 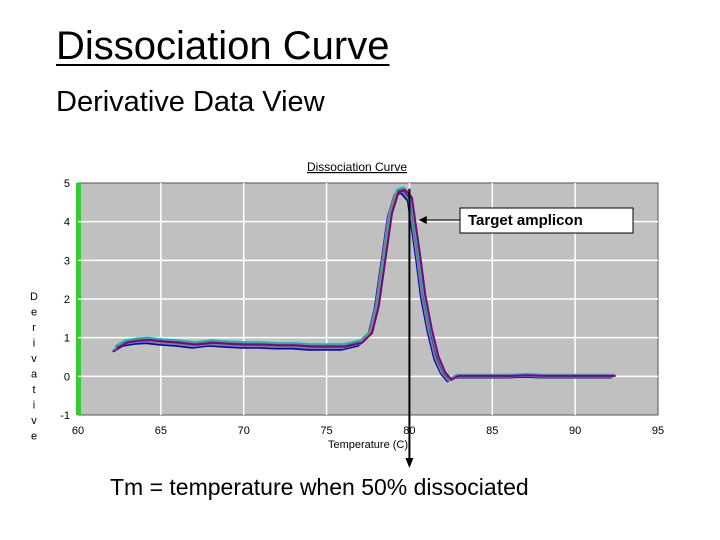 What do you see at coordinates (658, 431) in the screenshot?
I see `x-tick-label: 95` at bounding box center [658, 431].